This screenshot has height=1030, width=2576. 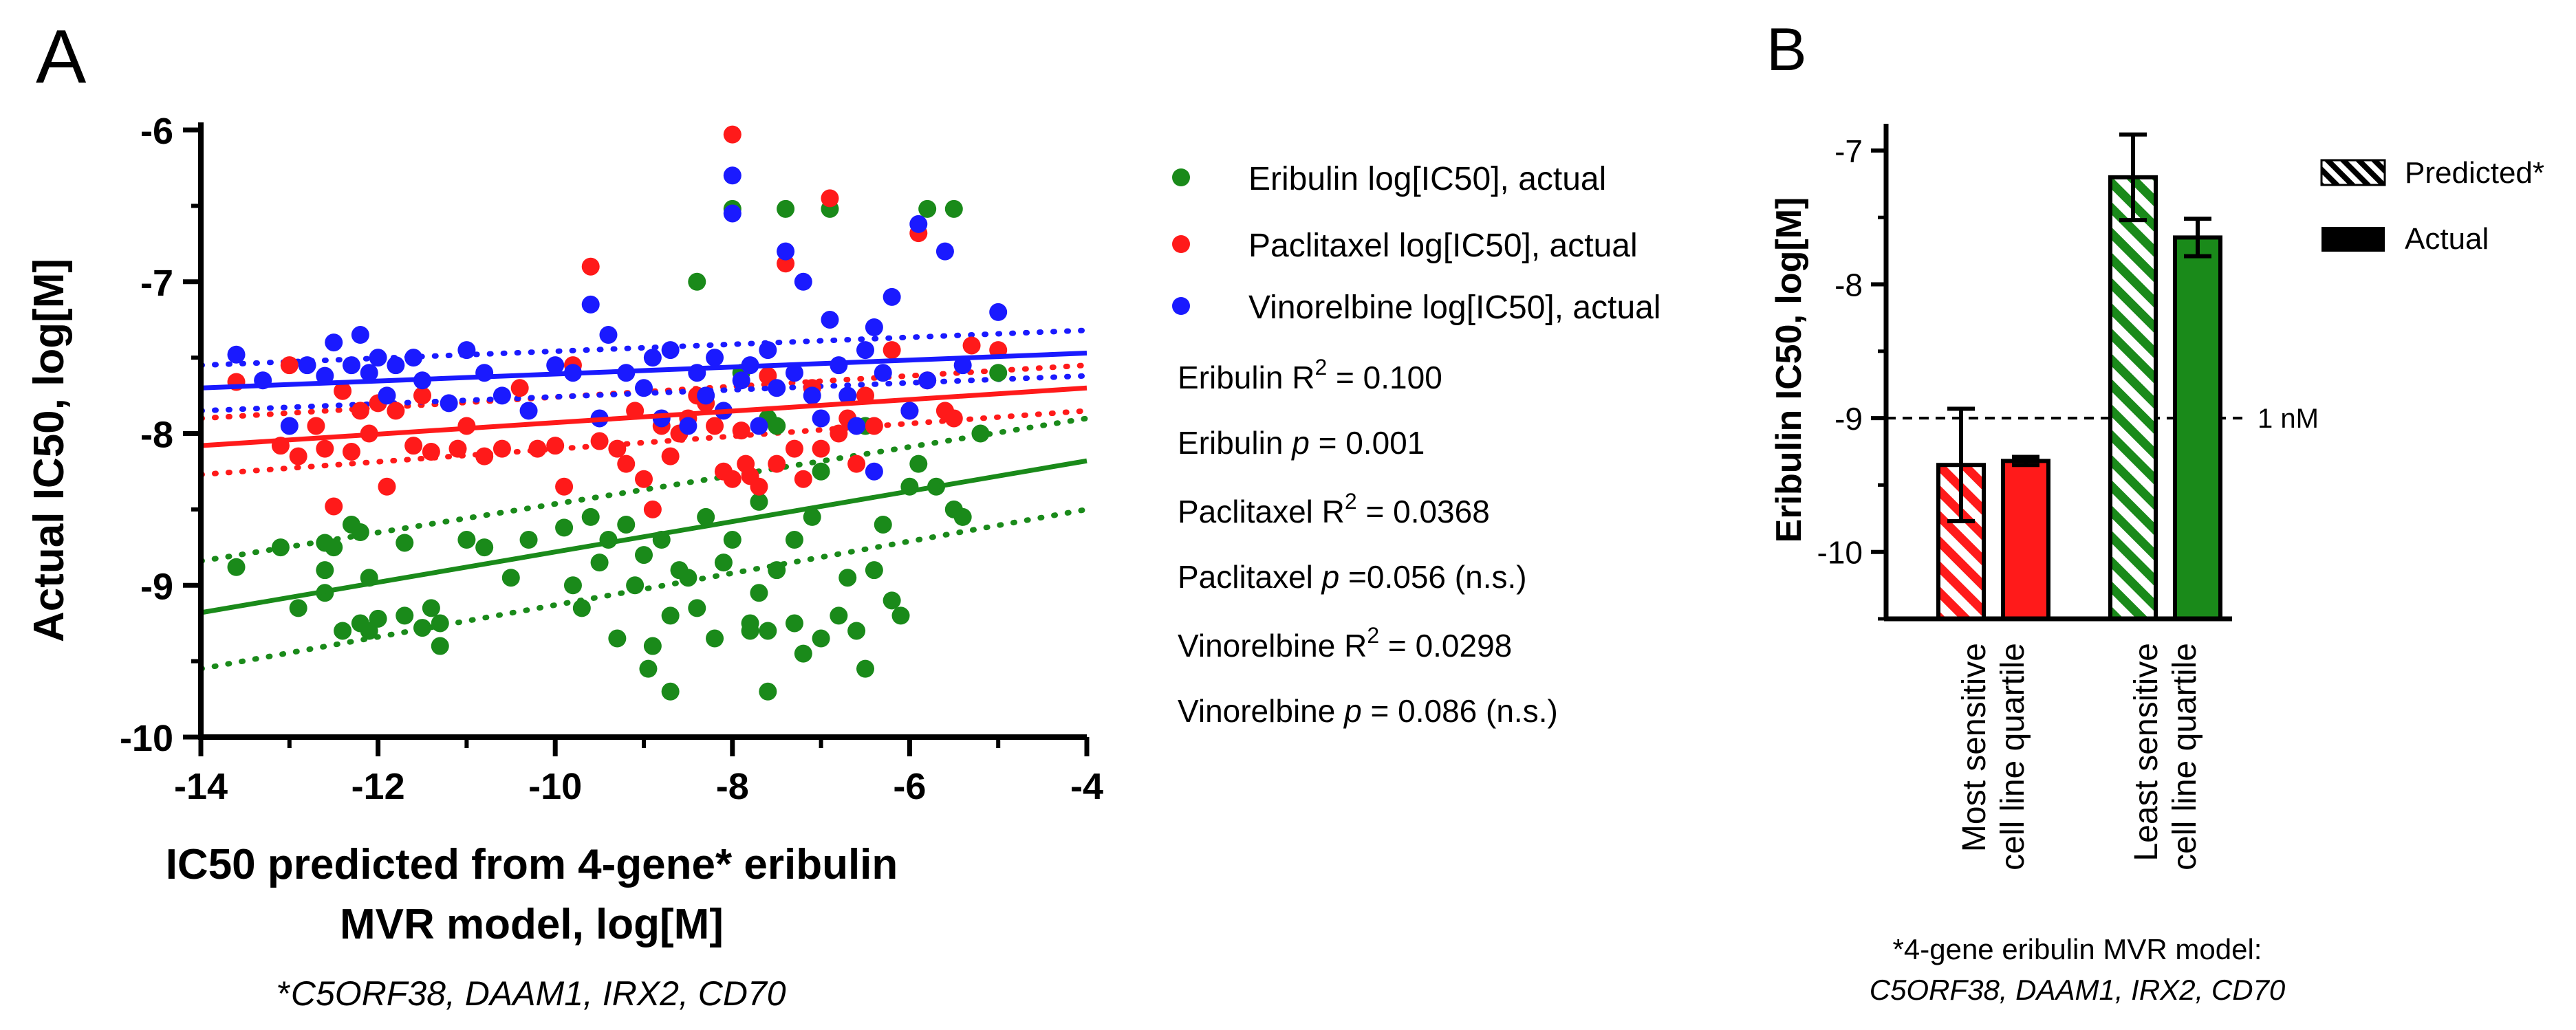 I want to click on legend-swatch-actual, so click(x=2353, y=239).